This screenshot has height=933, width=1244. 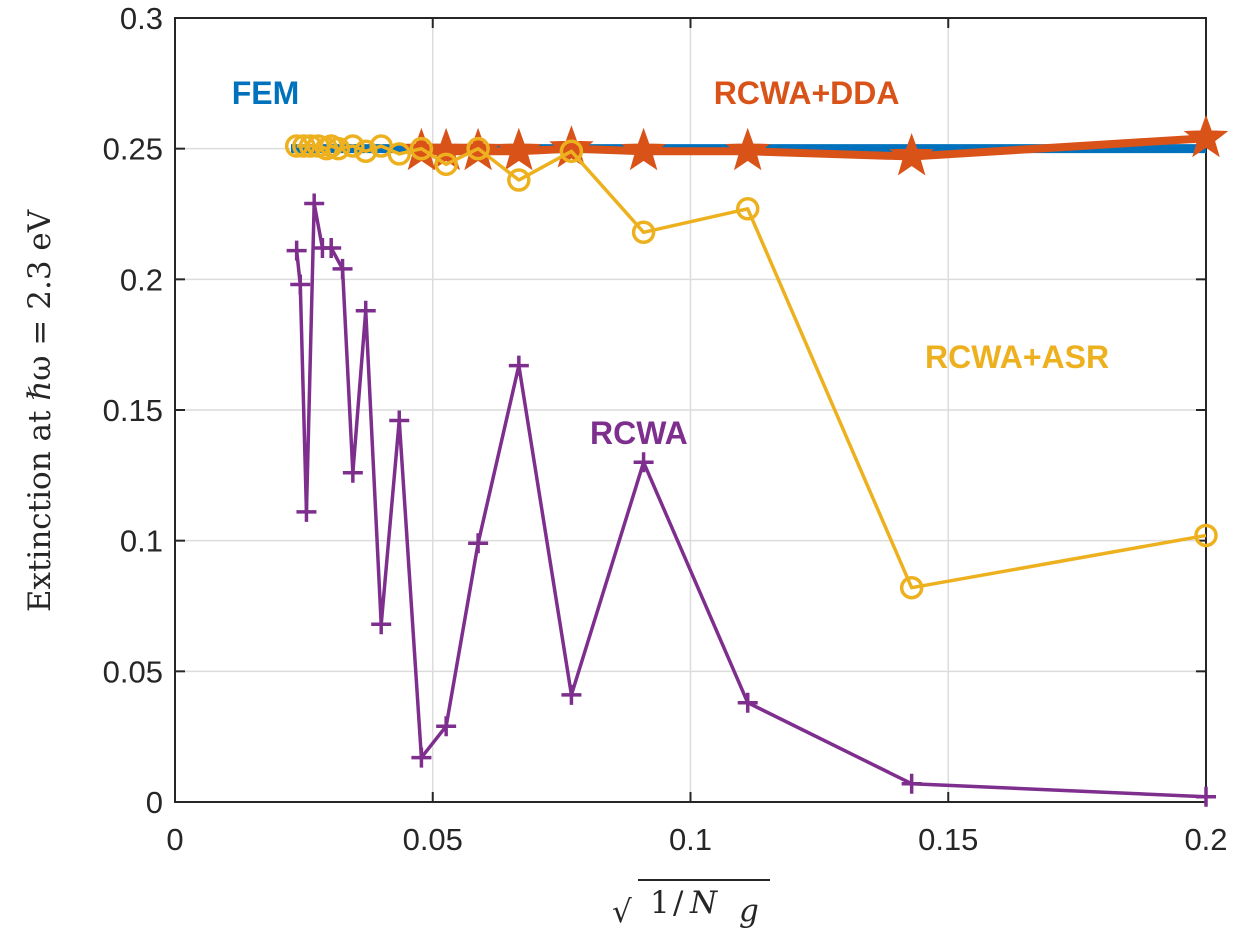 What do you see at coordinates (1205, 839) in the screenshot?
I see `x-tick-label: 0.2` at bounding box center [1205, 839].